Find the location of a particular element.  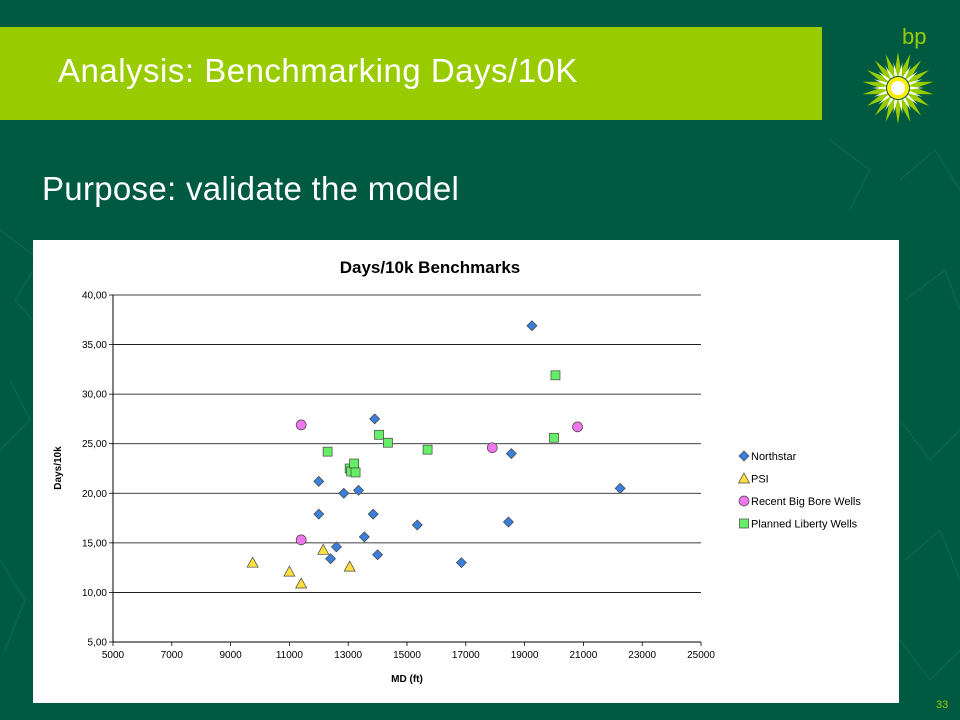

bp-helios-logo-icon is located at coordinates (898, 88).